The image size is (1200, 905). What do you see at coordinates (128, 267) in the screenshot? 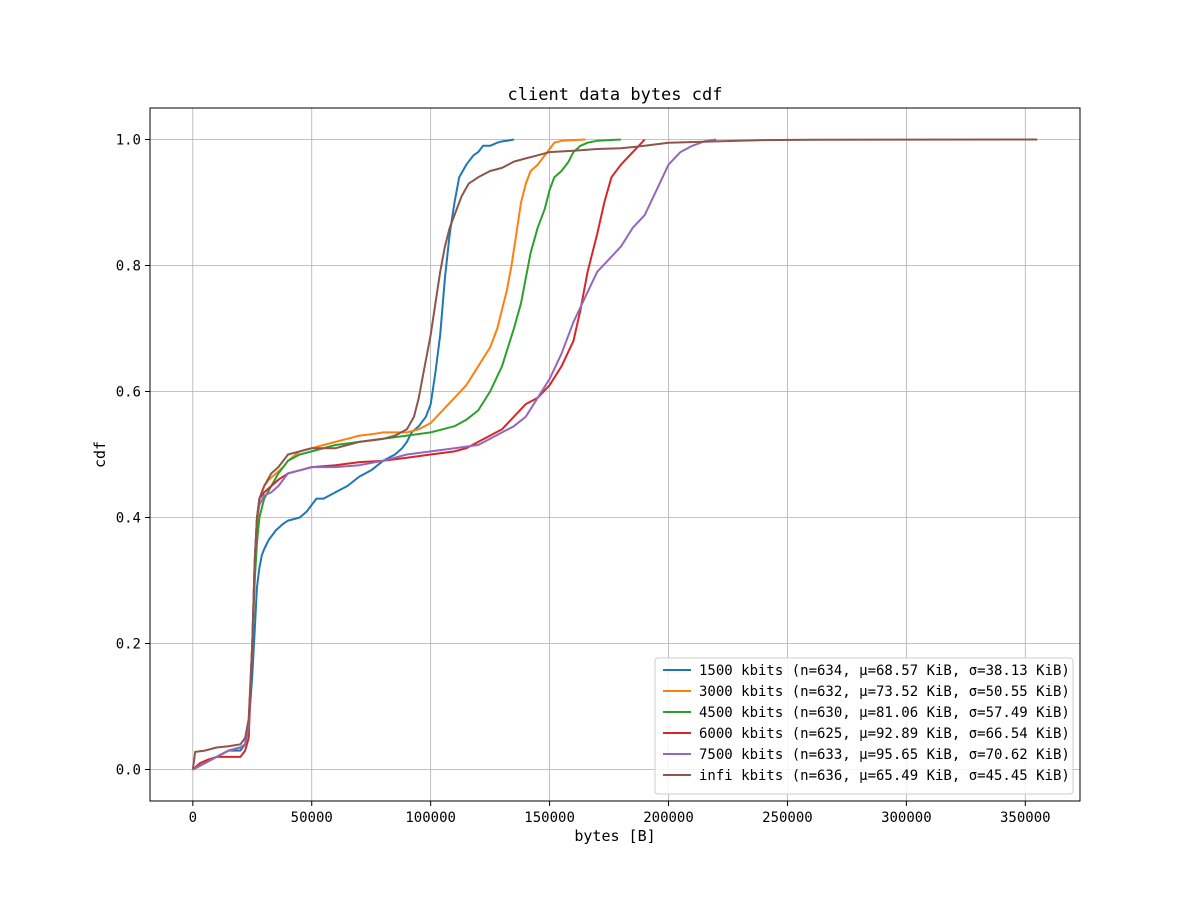
I see `y-tick-label: 0.8` at bounding box center [128, 267].